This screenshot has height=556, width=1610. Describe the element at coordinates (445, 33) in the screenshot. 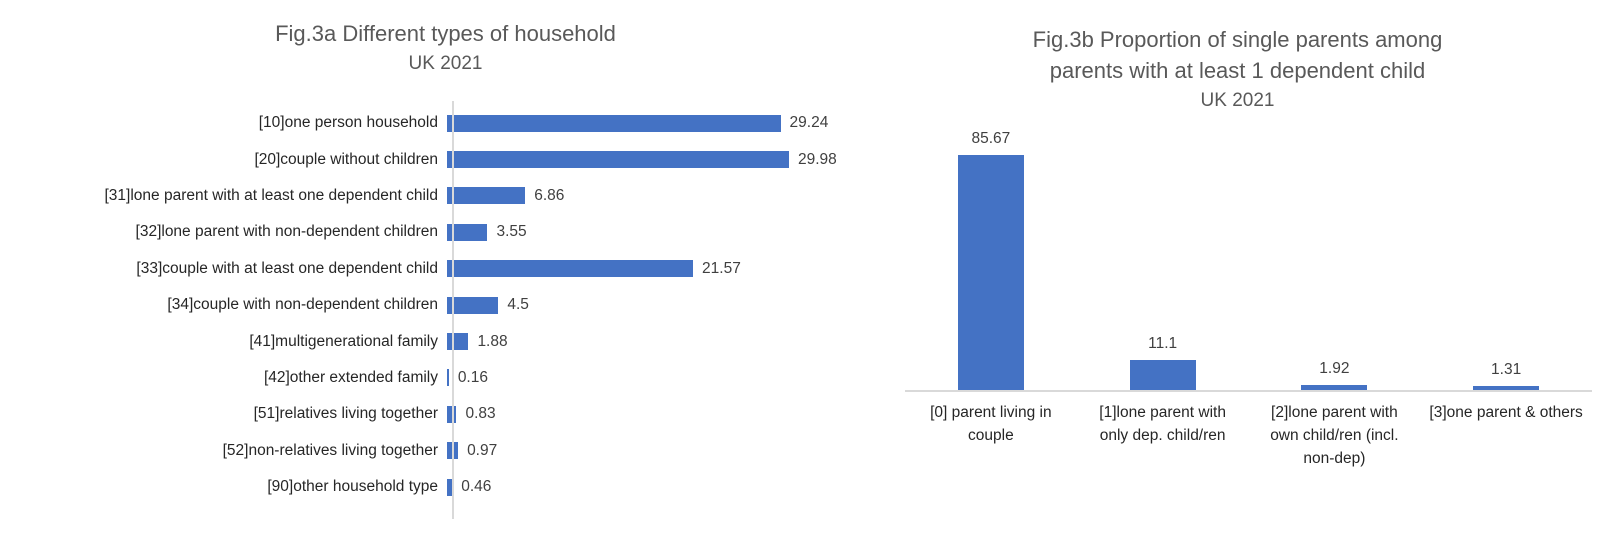

I see `fig3a-title: Fig.3a Different types of household` at that location.